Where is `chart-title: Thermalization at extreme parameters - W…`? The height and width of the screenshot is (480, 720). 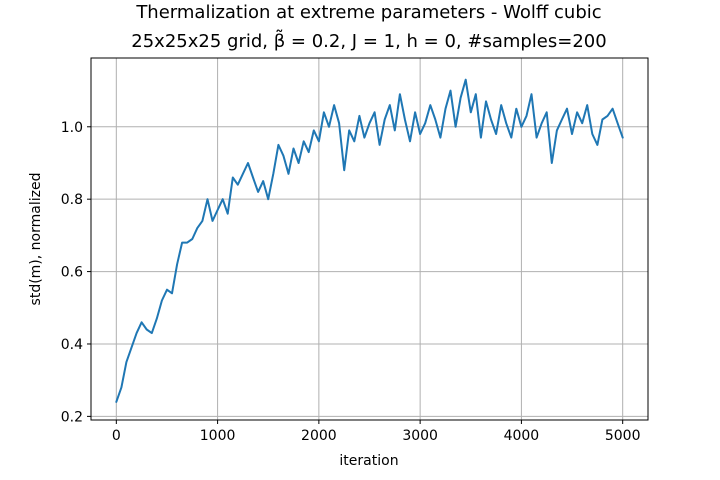 chart-title: Thermalization at extreme parameters - W… is located at coordinates (368, 12).